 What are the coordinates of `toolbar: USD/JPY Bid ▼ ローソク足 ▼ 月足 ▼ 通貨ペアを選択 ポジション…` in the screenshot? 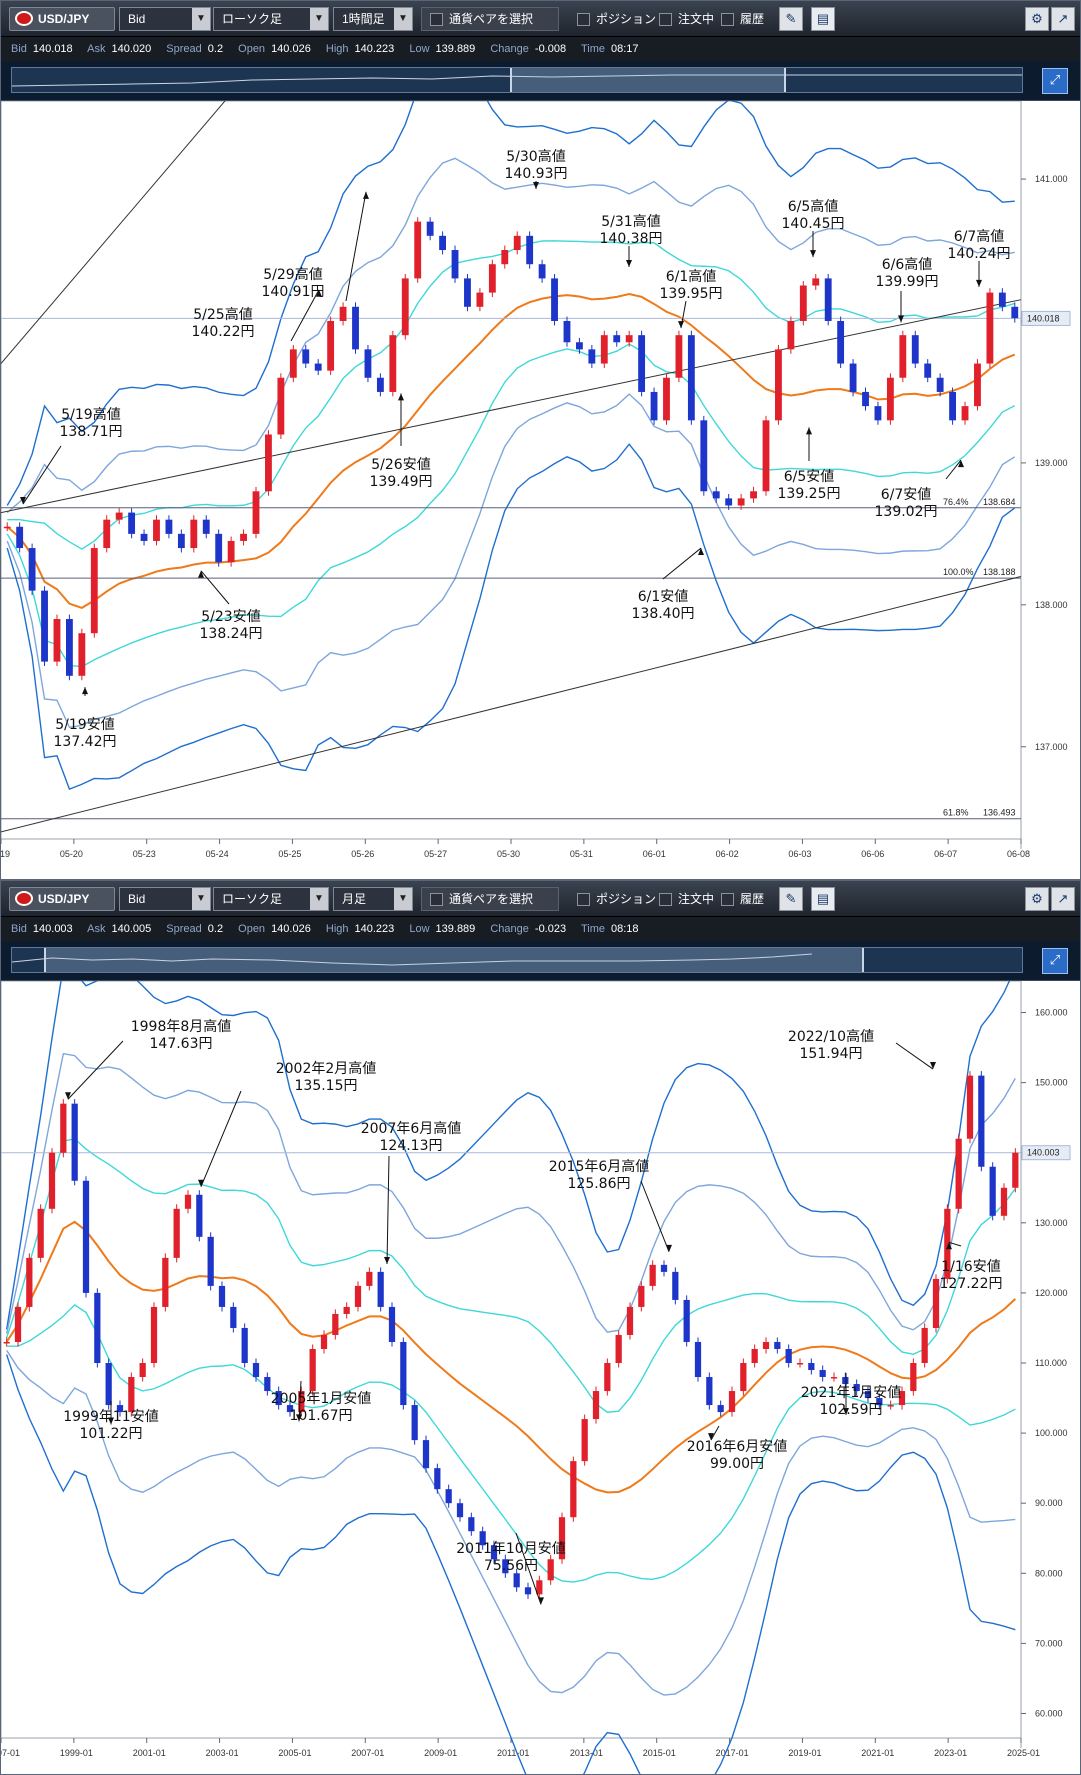 It's located at (540, 899).